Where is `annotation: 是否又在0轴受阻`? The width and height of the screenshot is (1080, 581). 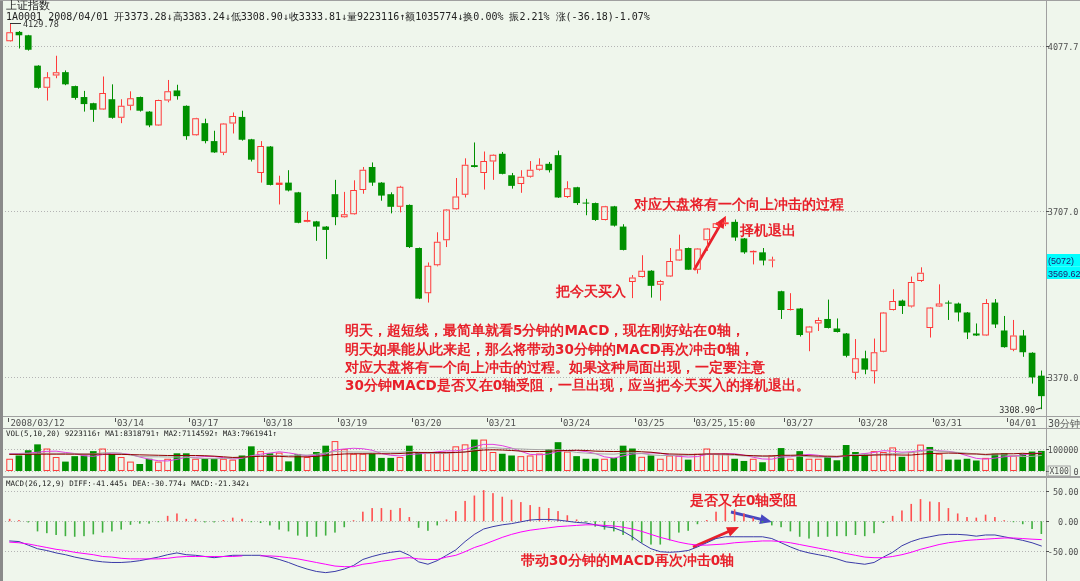
annotation: 是否又在0轴受阻 is located at coordinates (743, 500).